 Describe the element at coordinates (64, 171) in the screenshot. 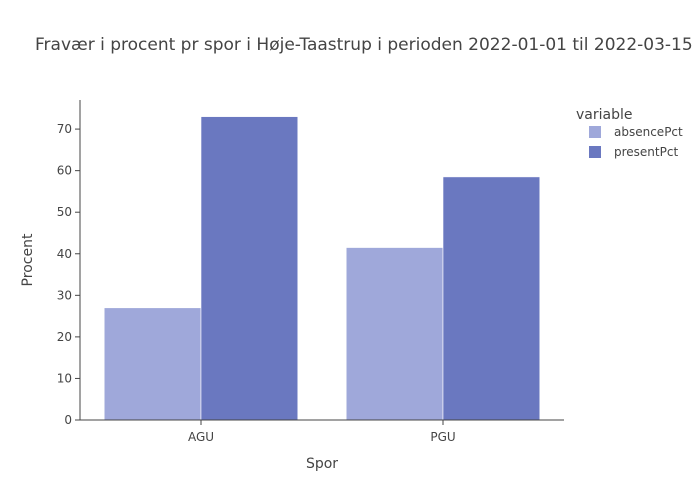

I see `y-tick-label: 60` at that location.